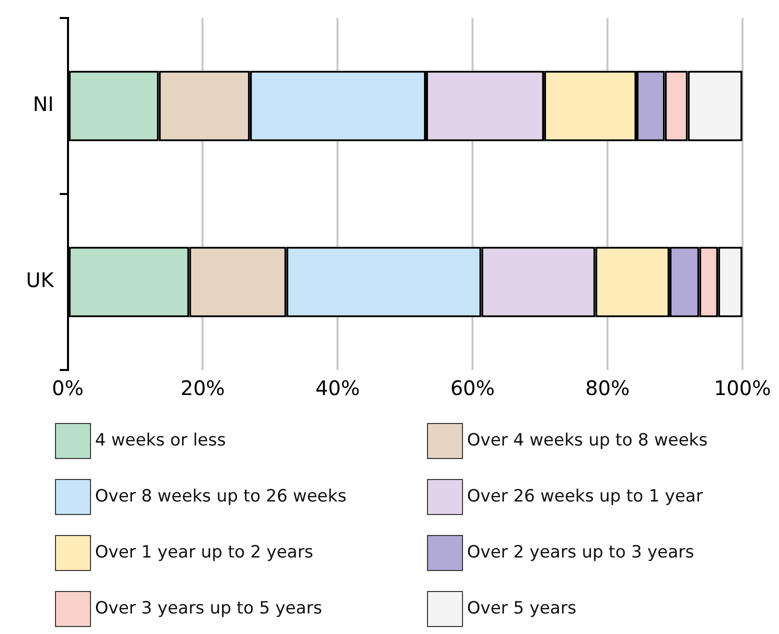  What do you see at coordinates (202, 388) in the screenshot?
I see `x-tick-label: 20%` at bounding box center [202, 388].